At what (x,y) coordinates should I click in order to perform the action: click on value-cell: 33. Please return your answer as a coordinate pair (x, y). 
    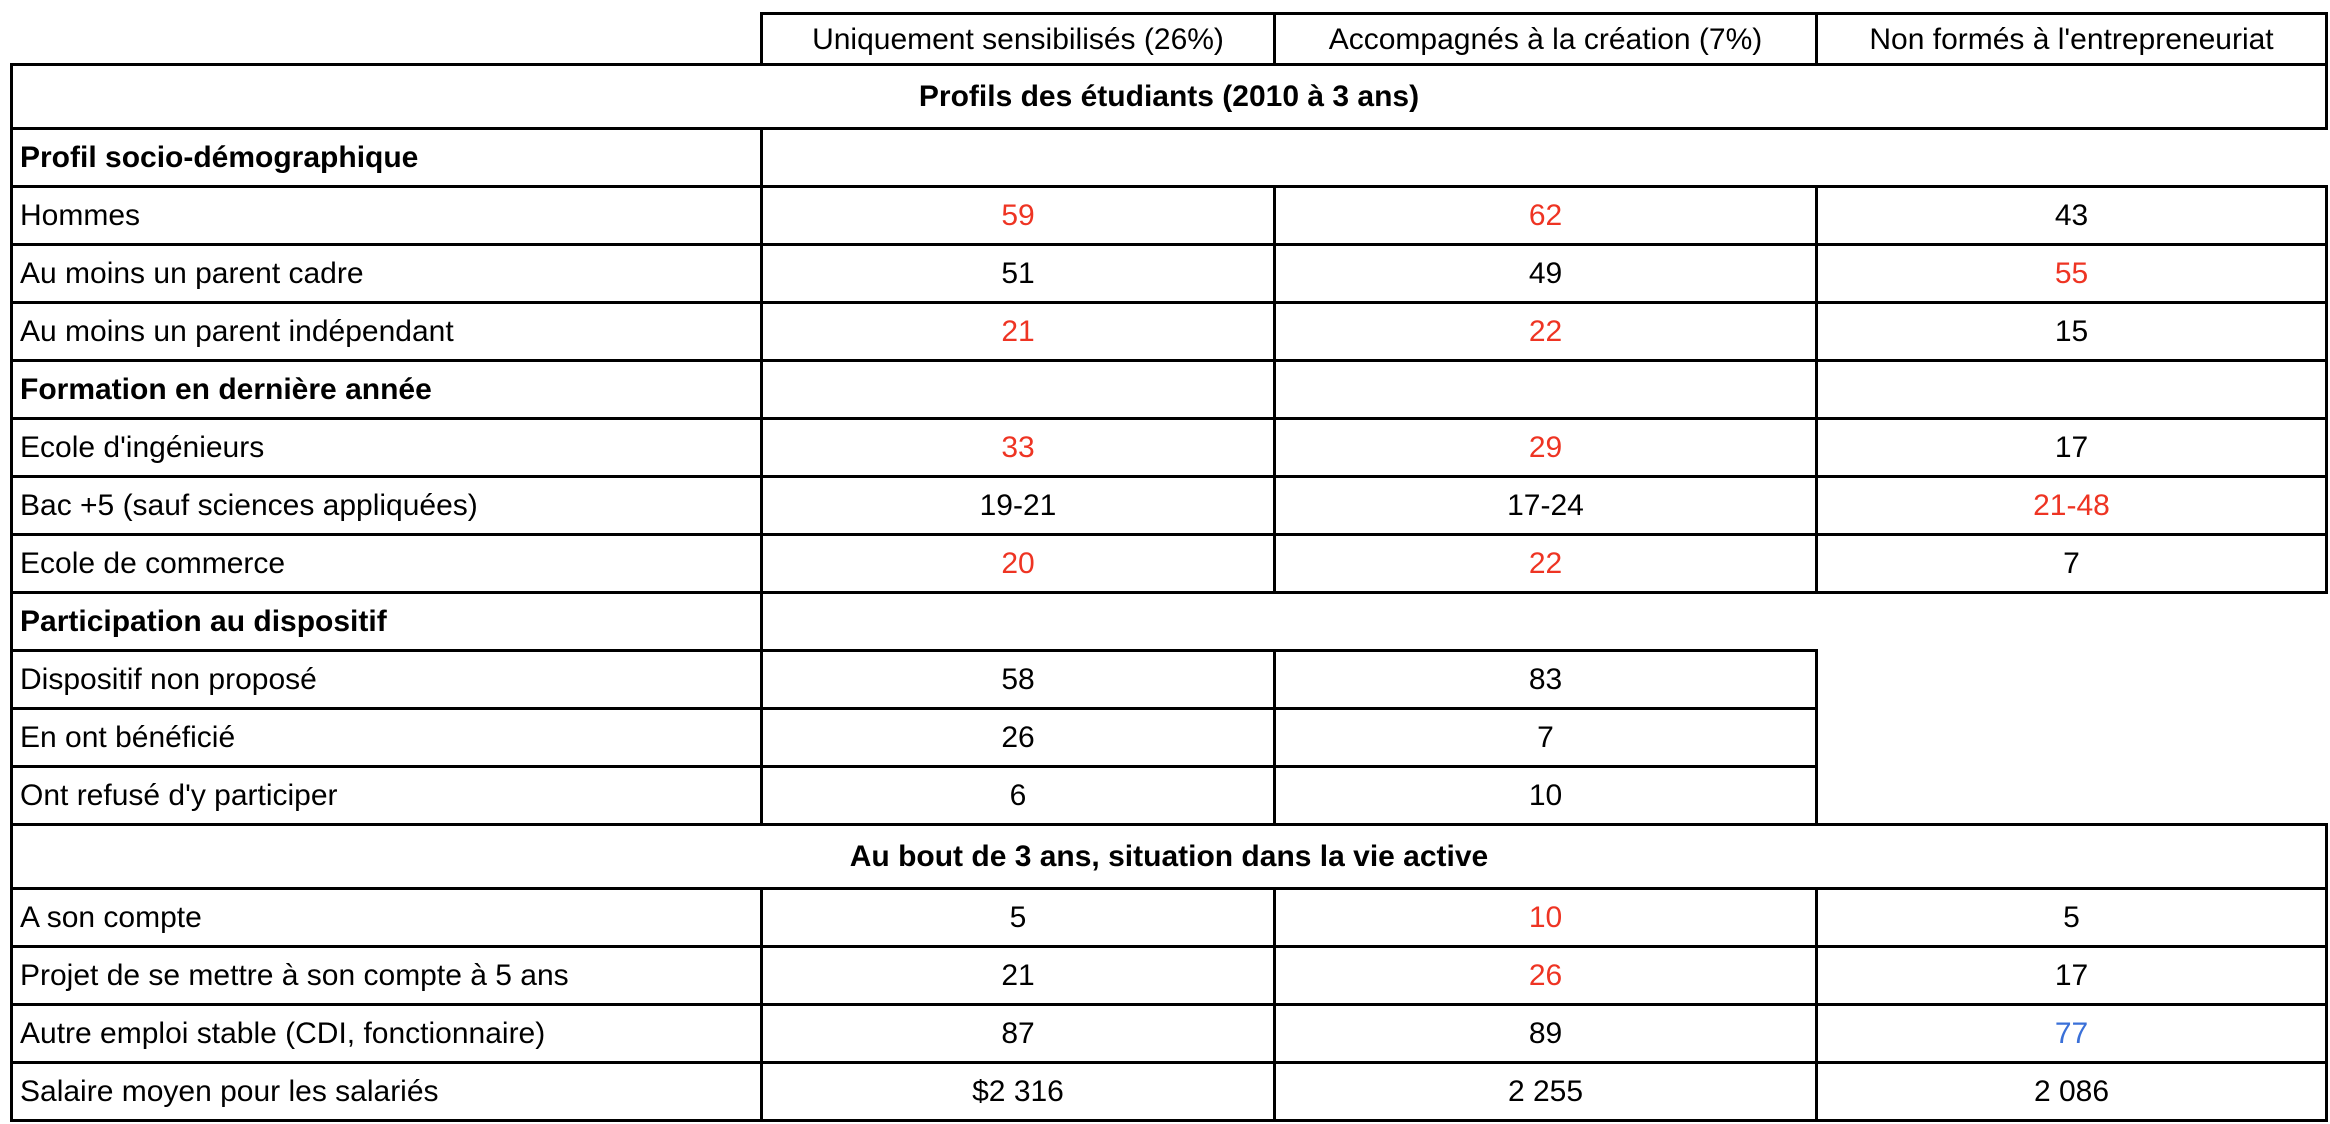
    Looking at the image, I should click on (1018, 447).